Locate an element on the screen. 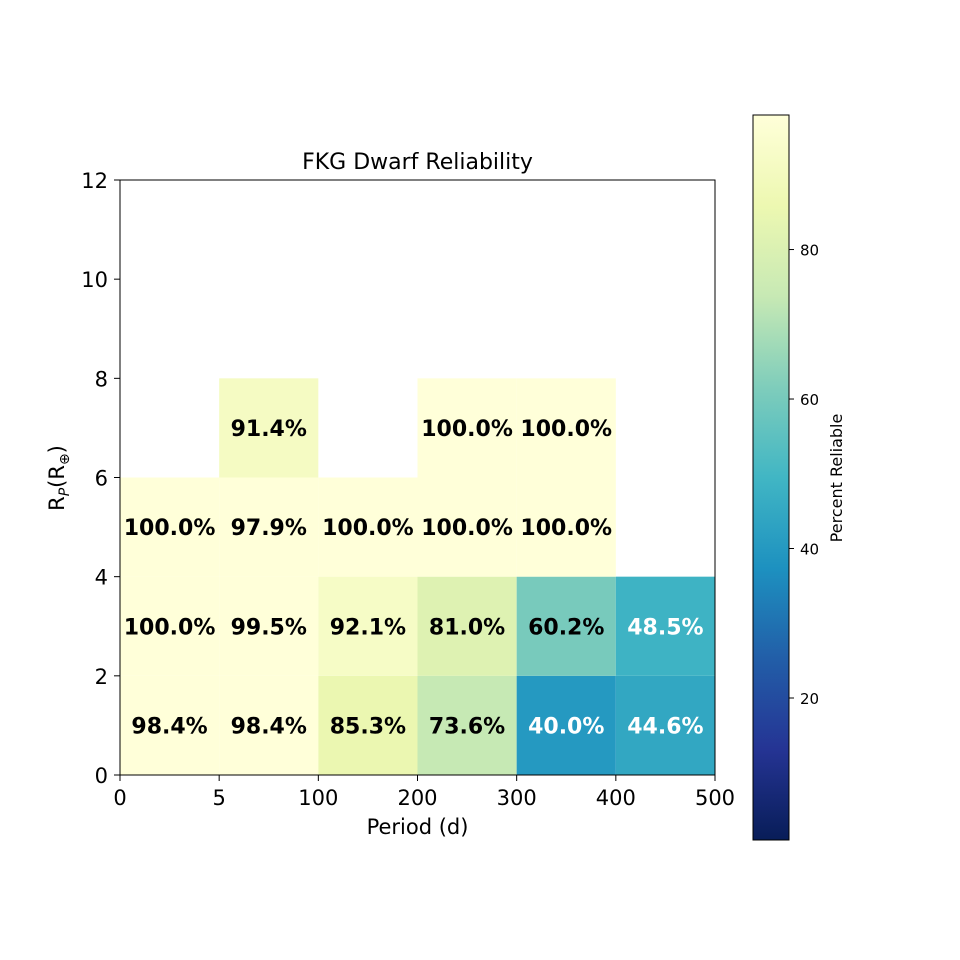  cell-value-label: 85.3% is located at coordinates (368, 726).